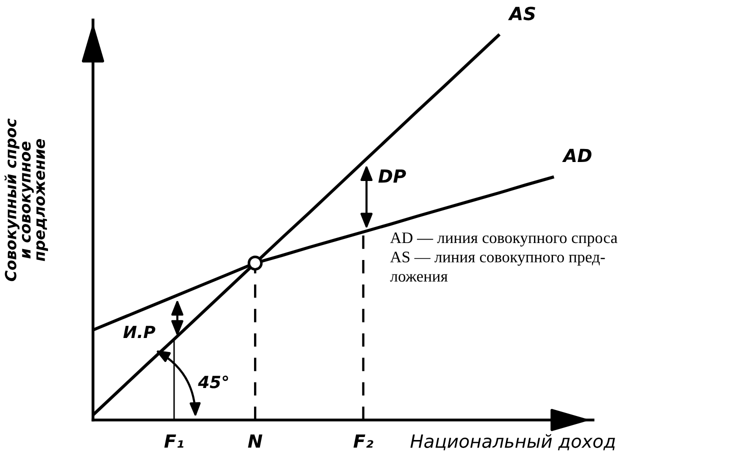 The image size is (735, 456). What do you see at coordinates (577, 155) in the screenshot?
I see `series-label: AD` at bounding box center [577, 155].